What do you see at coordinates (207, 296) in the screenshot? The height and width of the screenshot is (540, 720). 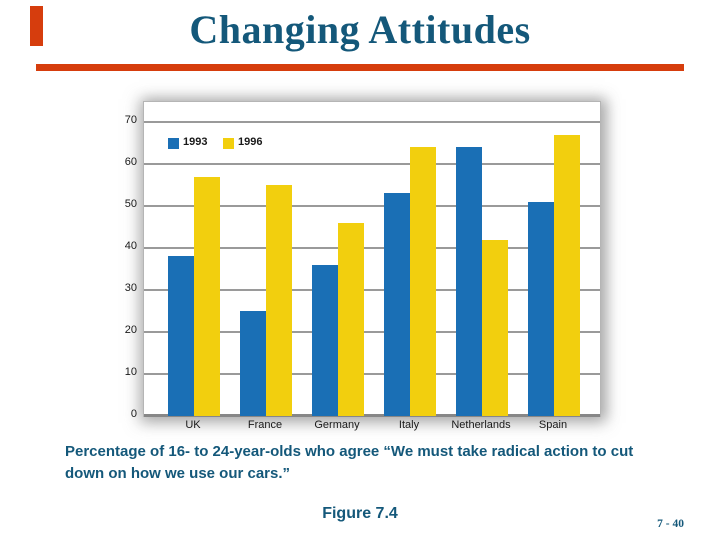 I see `bar-1996-UK` at bounding box center [207, 296].